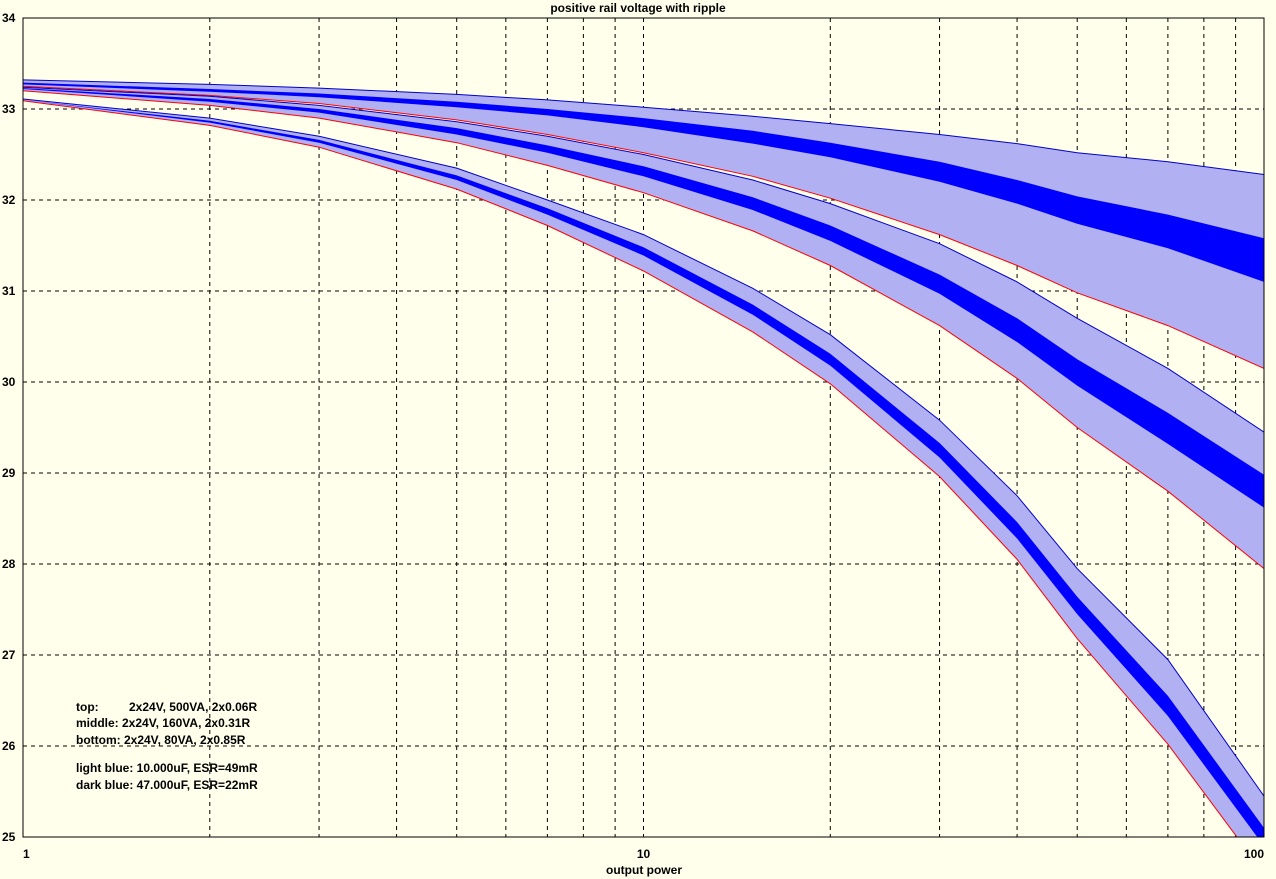 The width and height of the screenshot is (1276, 879). I want to click on note-light-blue: light blue: 10.000uF, ESR=49mR, so click(167, 768).